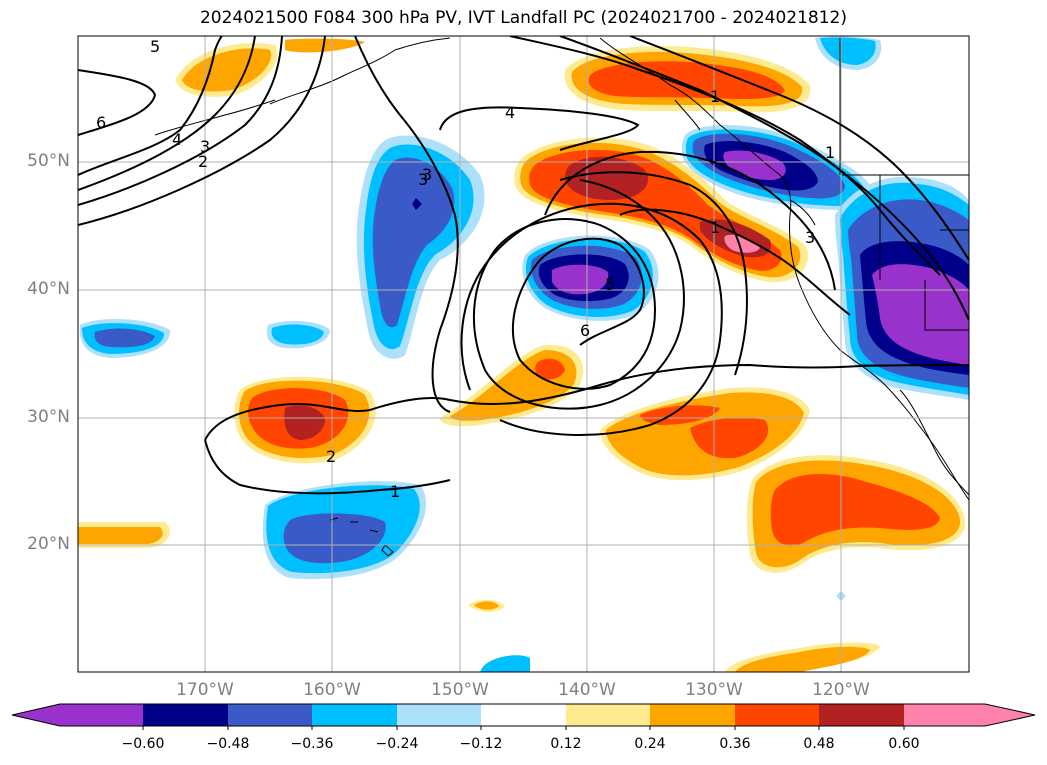 The image size is (1047, 765). I want to click on colorbar, so click(523, 716).